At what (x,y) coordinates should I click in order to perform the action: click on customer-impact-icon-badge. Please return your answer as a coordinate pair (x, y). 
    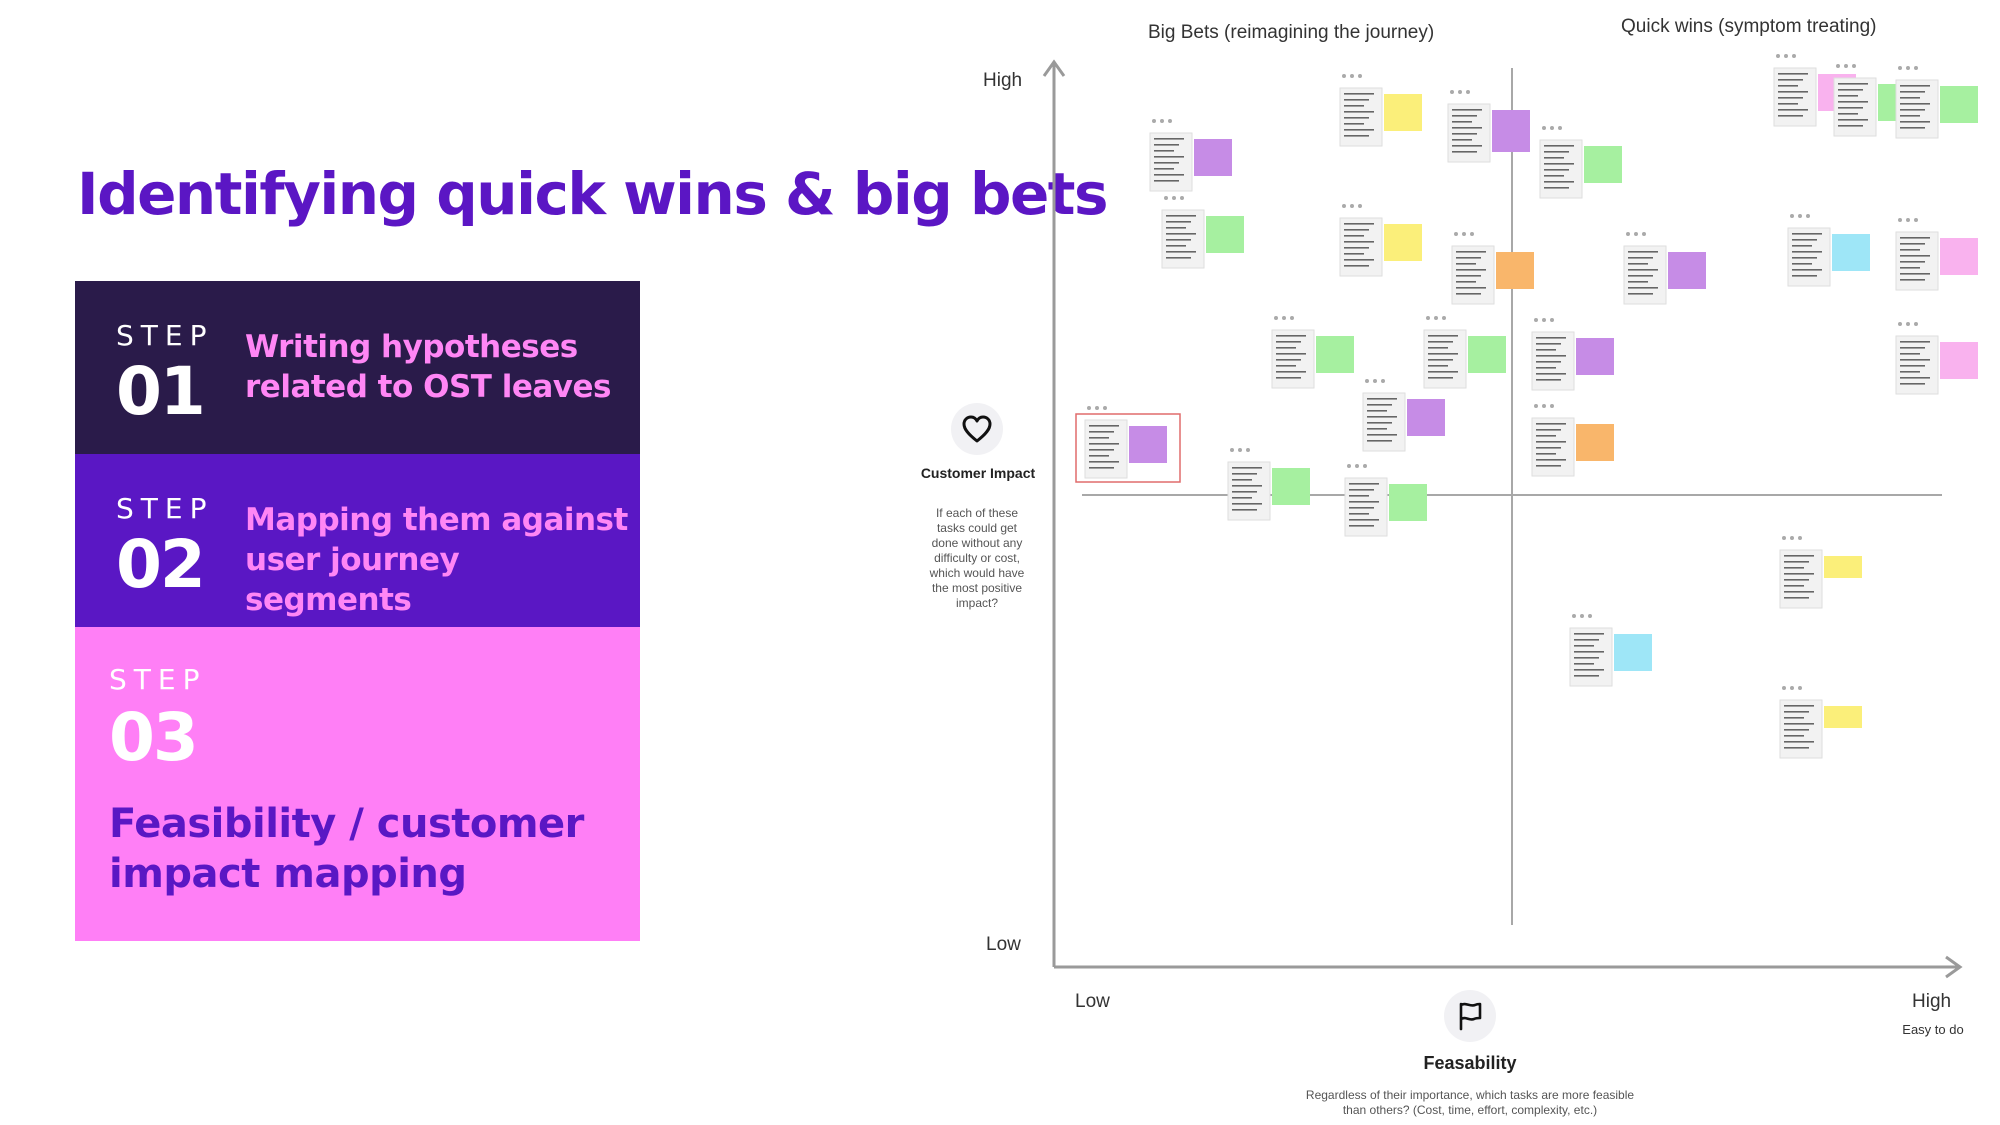
    Looking at the image, I should click on (977, 429).